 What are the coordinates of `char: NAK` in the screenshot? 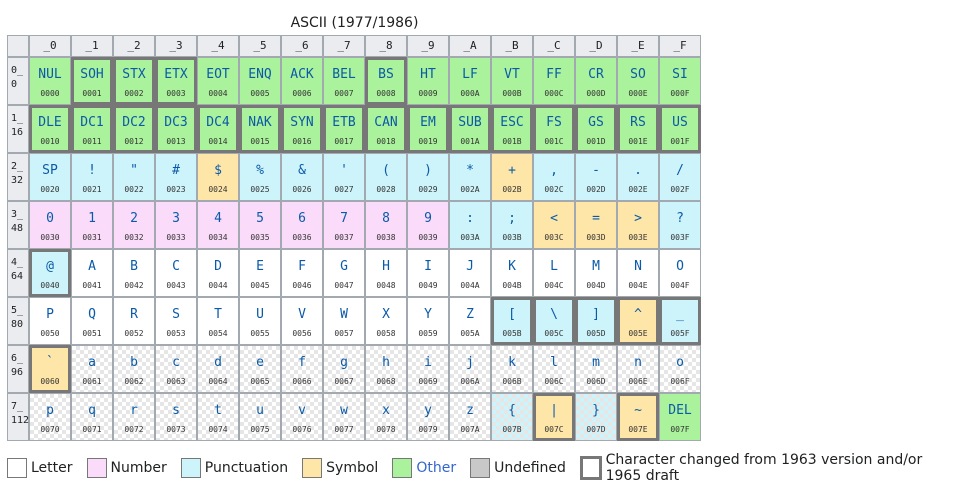 It's located at (260, 122).